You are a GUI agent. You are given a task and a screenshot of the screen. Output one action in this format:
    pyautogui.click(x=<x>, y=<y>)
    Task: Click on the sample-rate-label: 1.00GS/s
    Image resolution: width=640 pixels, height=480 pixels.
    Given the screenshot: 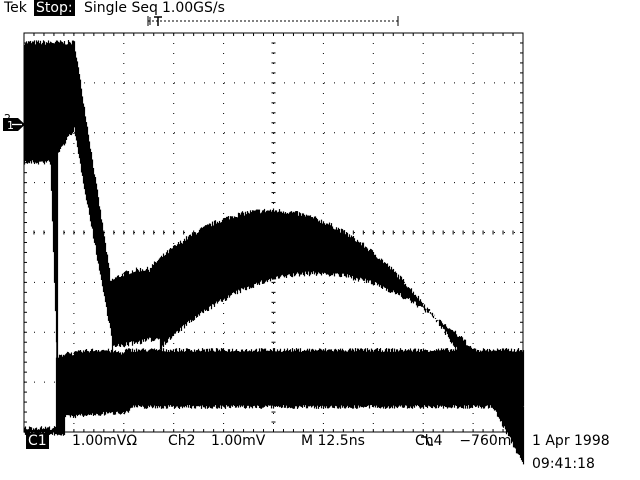 What is the action you would take?
    pyautogui.click(x=193, y=8)
    